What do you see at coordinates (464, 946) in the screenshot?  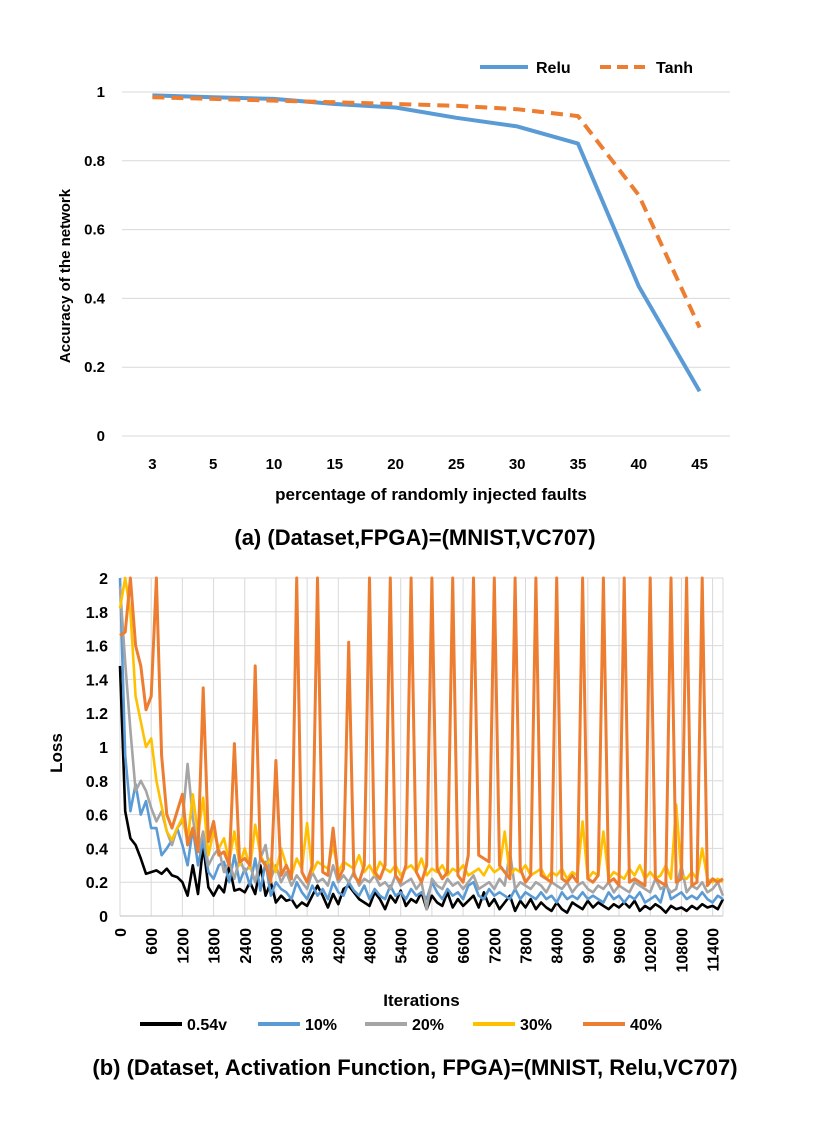 I see `x-tick-label: 6600` at bounding box center [464, 946].